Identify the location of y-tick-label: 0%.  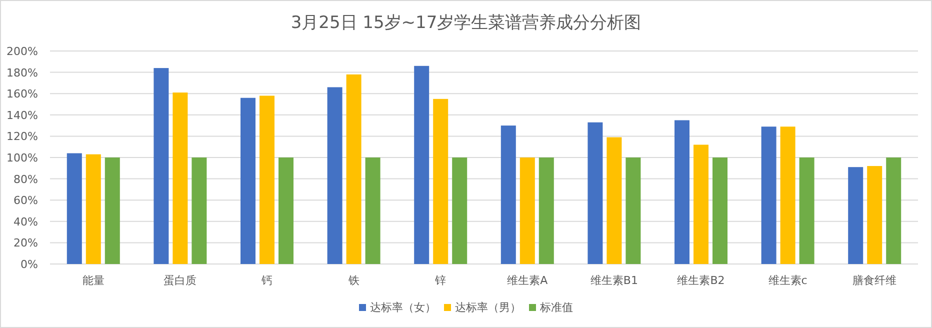
(29, 264).